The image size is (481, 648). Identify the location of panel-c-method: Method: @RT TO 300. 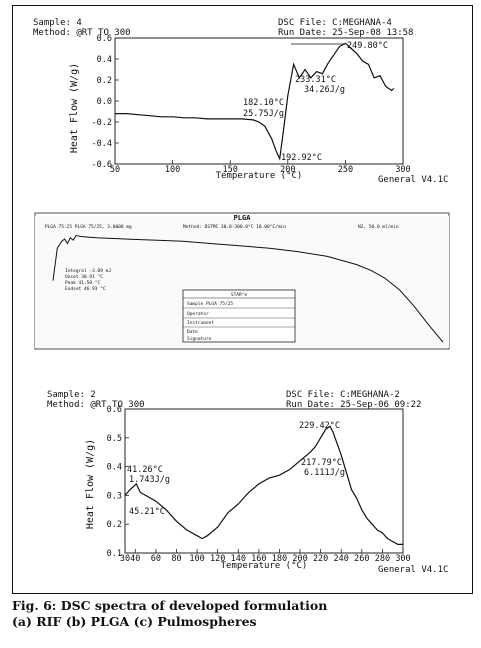
(96, 405).